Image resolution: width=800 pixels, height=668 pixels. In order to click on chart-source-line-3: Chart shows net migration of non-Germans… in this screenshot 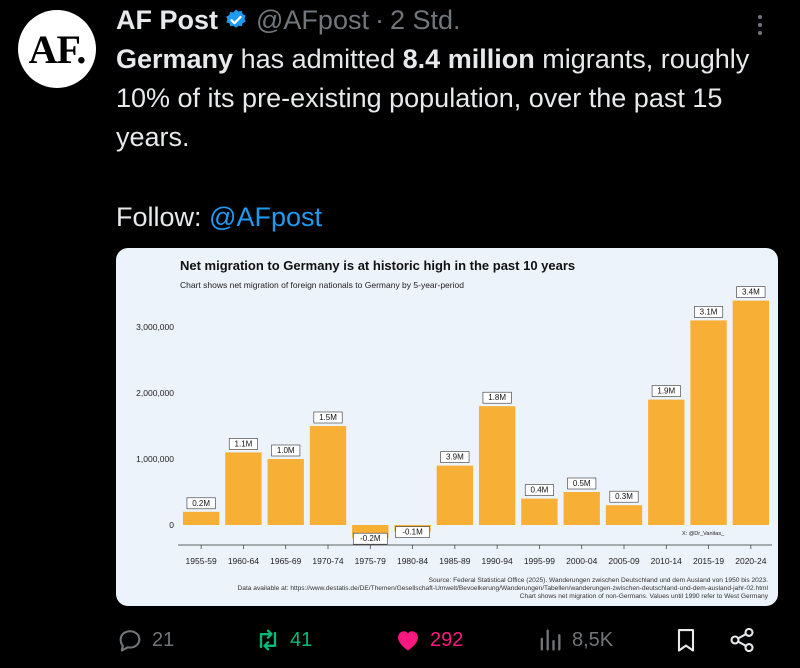, I will do `click(644, 596)`.